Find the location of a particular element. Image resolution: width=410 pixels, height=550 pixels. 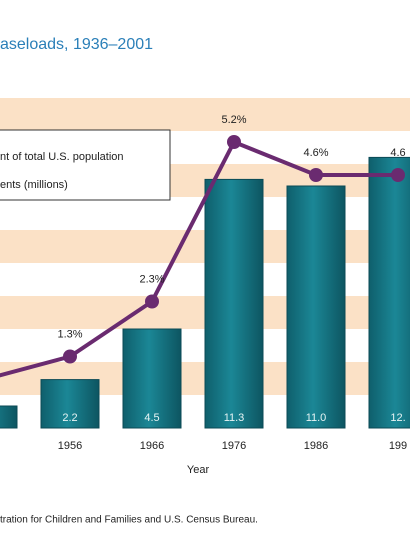

x-tick-label: 199 is located at coordinates (398, 446).